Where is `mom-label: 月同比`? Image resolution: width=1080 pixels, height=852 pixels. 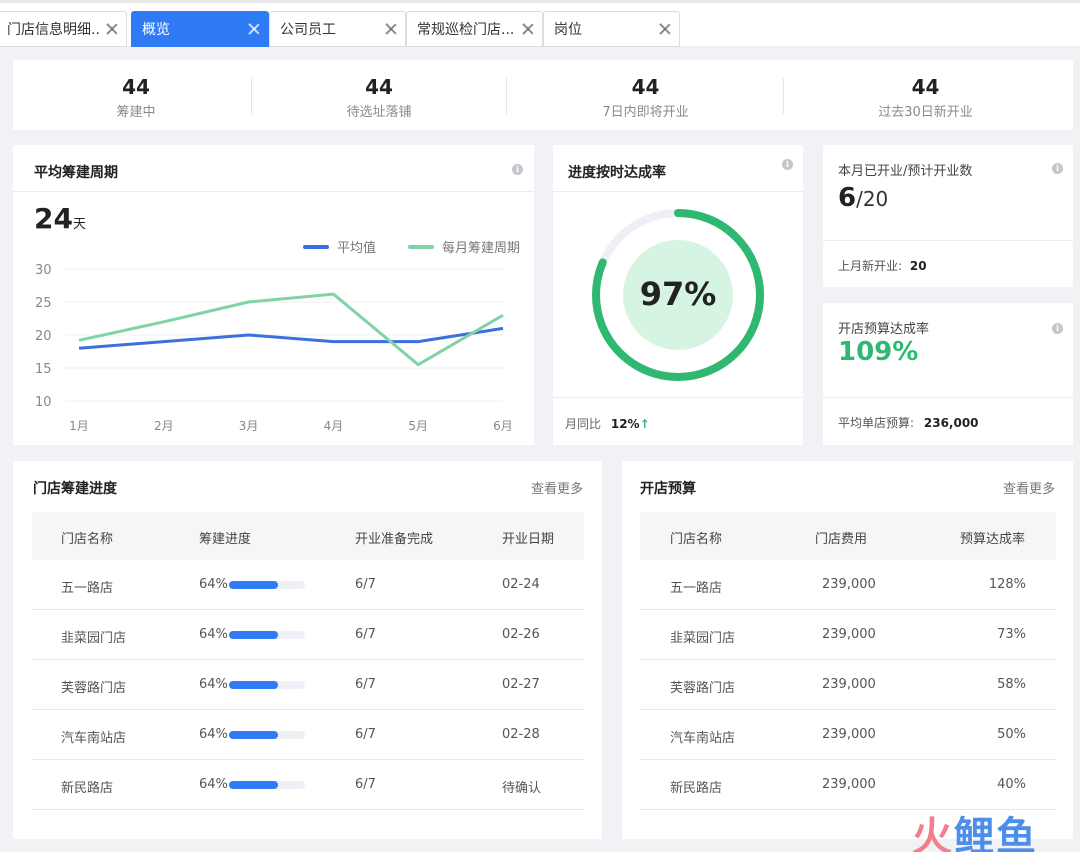
mom-label: 月同比 is located at coordinates (583, 424).